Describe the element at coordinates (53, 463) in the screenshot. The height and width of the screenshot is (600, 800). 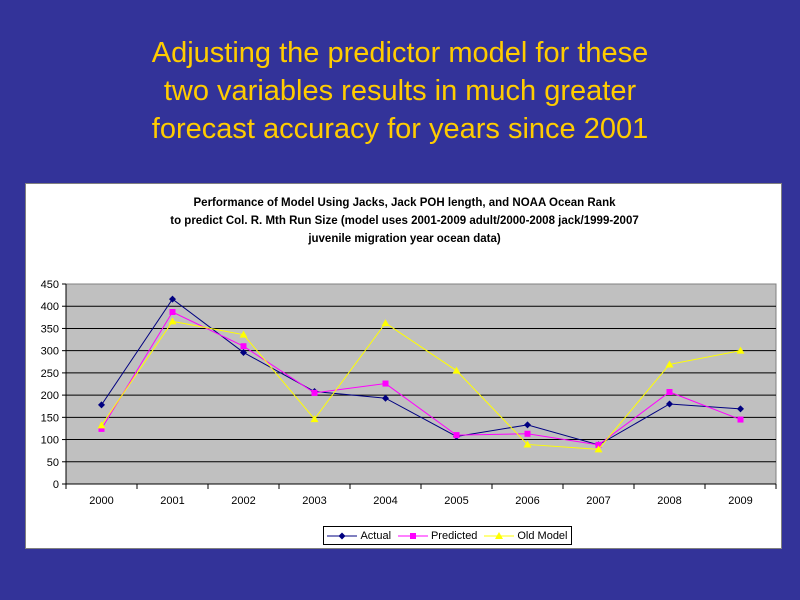
I see `y-tick-label: 50` at that location.